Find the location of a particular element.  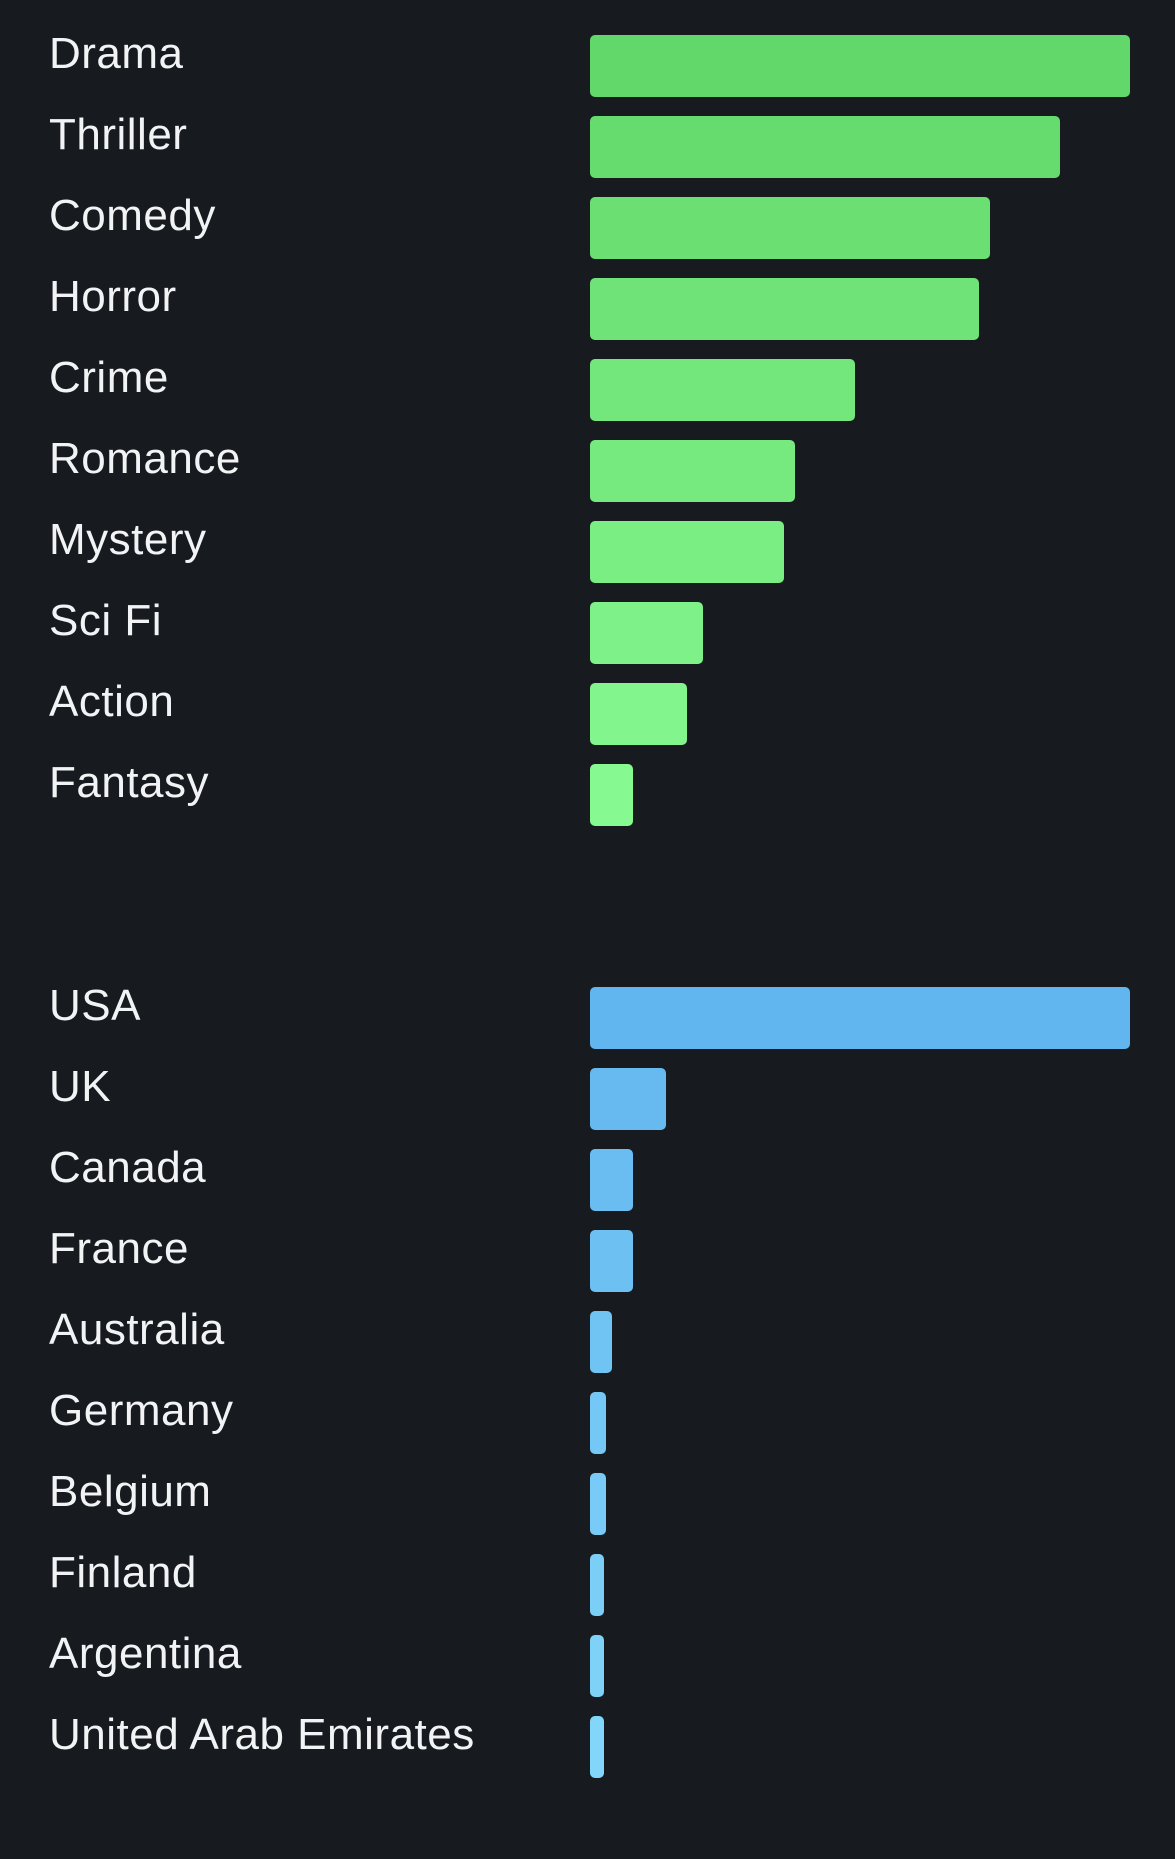

bar-row-romance: Romance is located at coordinates (587, 460).